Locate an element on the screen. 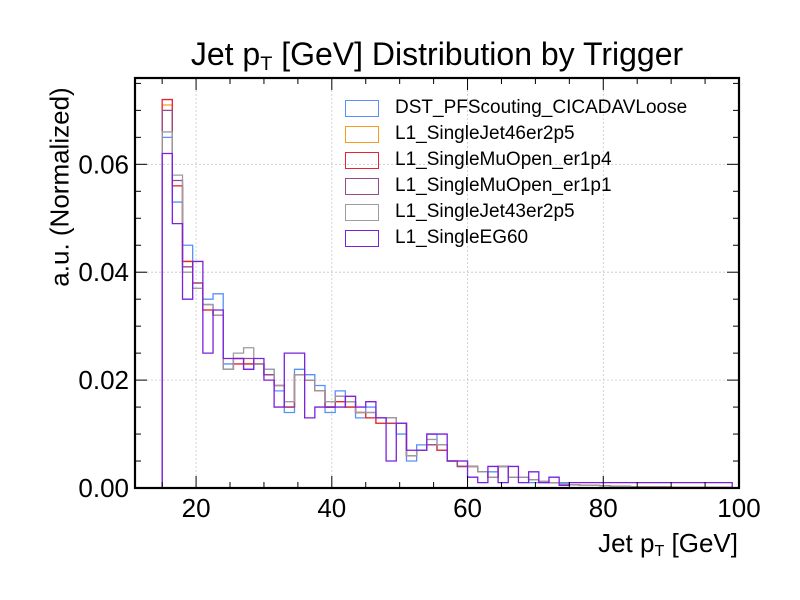 This screenshot has width=800, height=600. legend-item: L1_SingleEG60 is located at coordinates (516, 238).